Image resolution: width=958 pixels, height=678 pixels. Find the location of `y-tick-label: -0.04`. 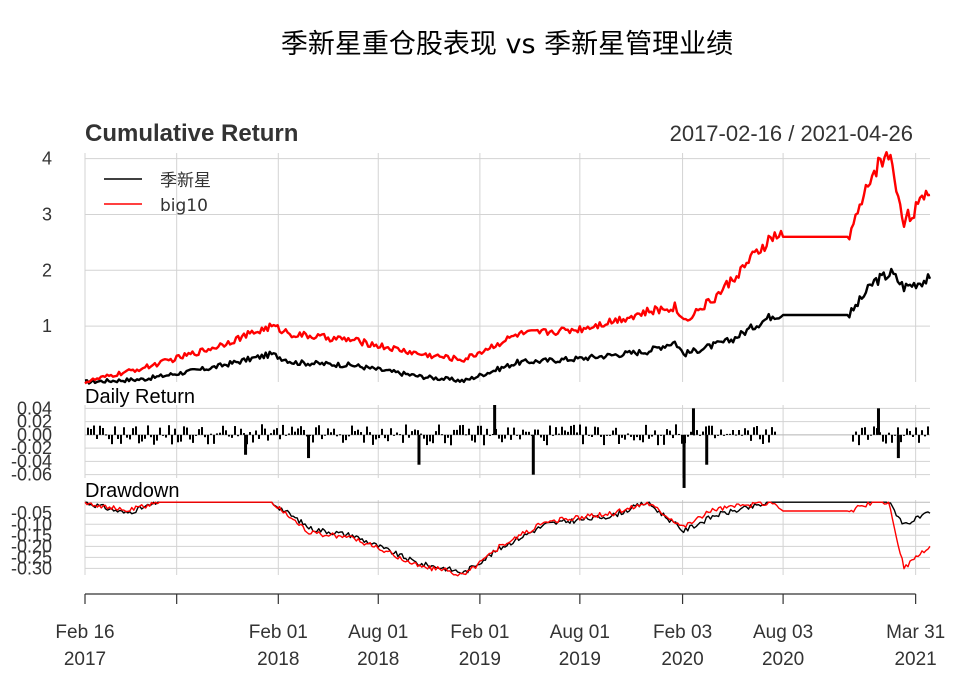

y-tick-label: -0.04 is located at coordinates (31, 461).